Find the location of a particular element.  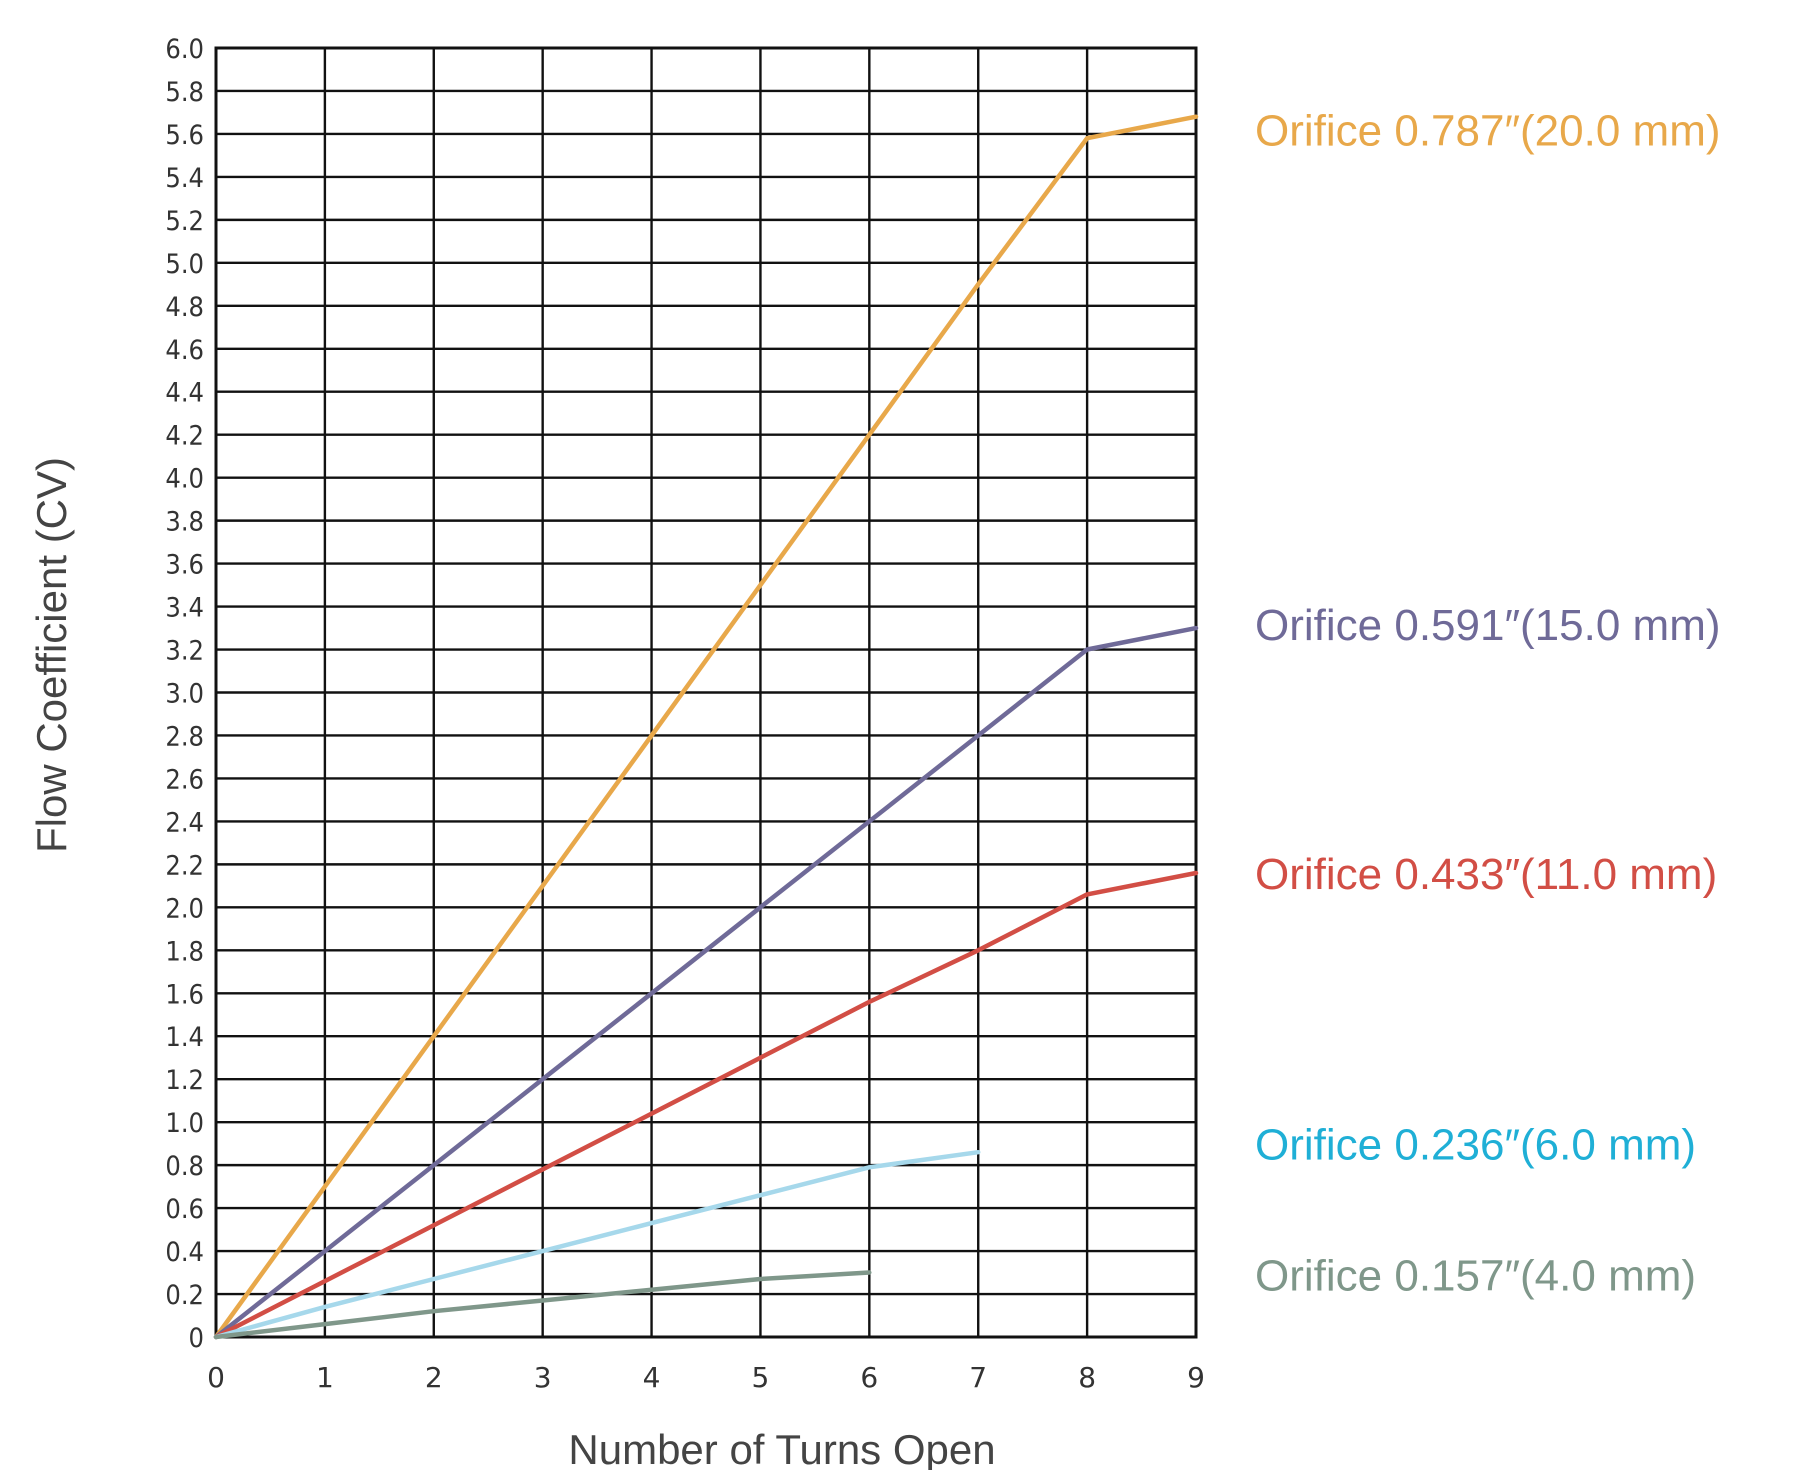

y-tick-label: 0.8 is located at coordinates (184, 1166).